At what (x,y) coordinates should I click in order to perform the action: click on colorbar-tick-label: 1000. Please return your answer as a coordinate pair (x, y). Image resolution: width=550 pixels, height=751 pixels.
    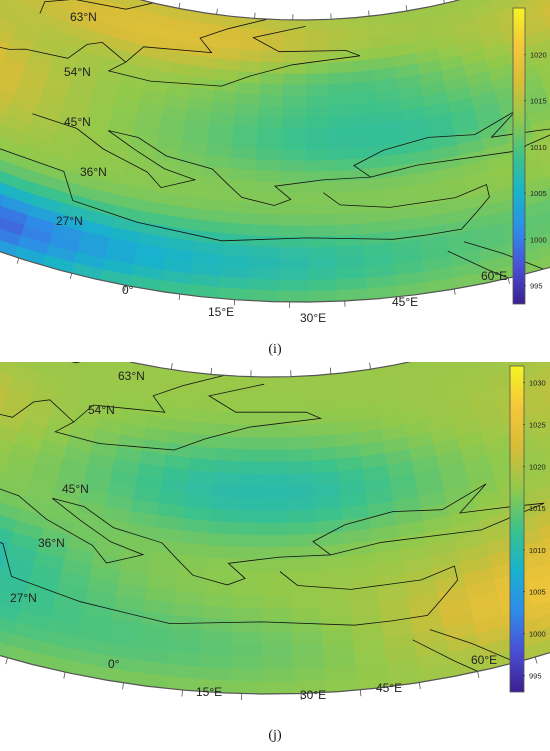
    Looking at the image, I should click on (537, 634).